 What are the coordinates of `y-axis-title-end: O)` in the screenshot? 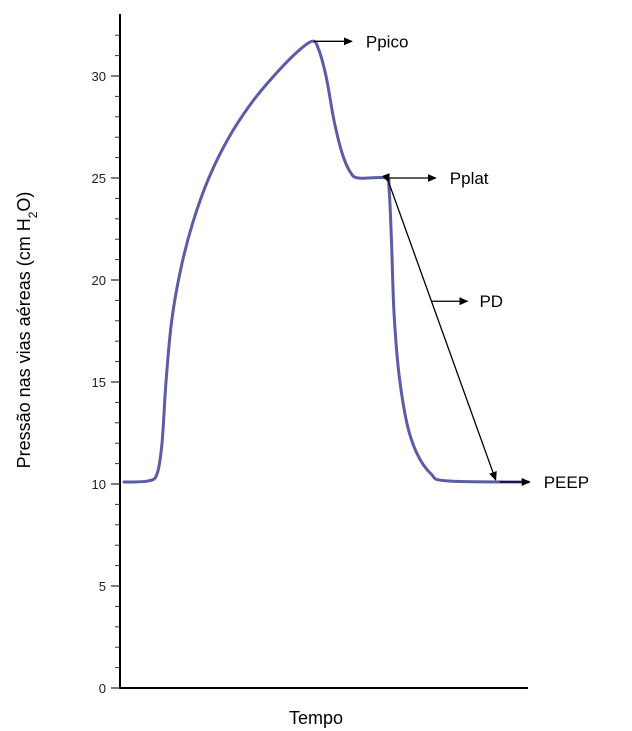 It's located at (24, 202).